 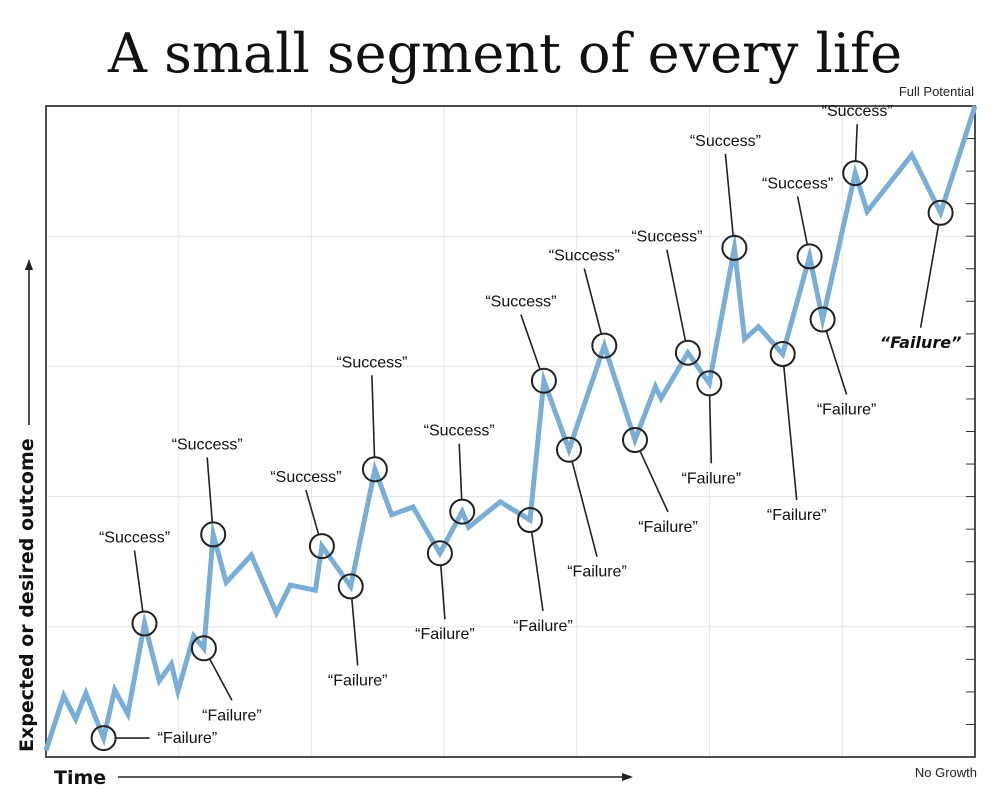 I want to click on full-potential-label: Full Potential, so click(x=936, y=91).